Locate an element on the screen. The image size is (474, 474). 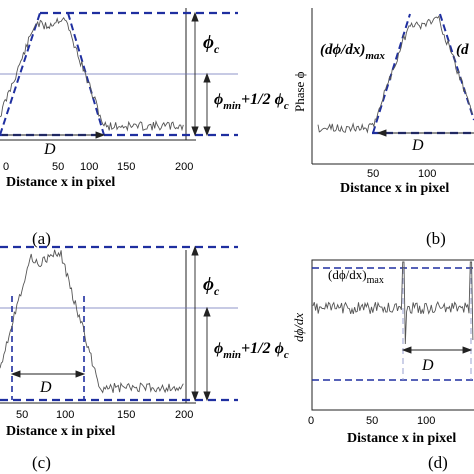
panel-c-tick-200: 200 is located at coordinates (184, 415).